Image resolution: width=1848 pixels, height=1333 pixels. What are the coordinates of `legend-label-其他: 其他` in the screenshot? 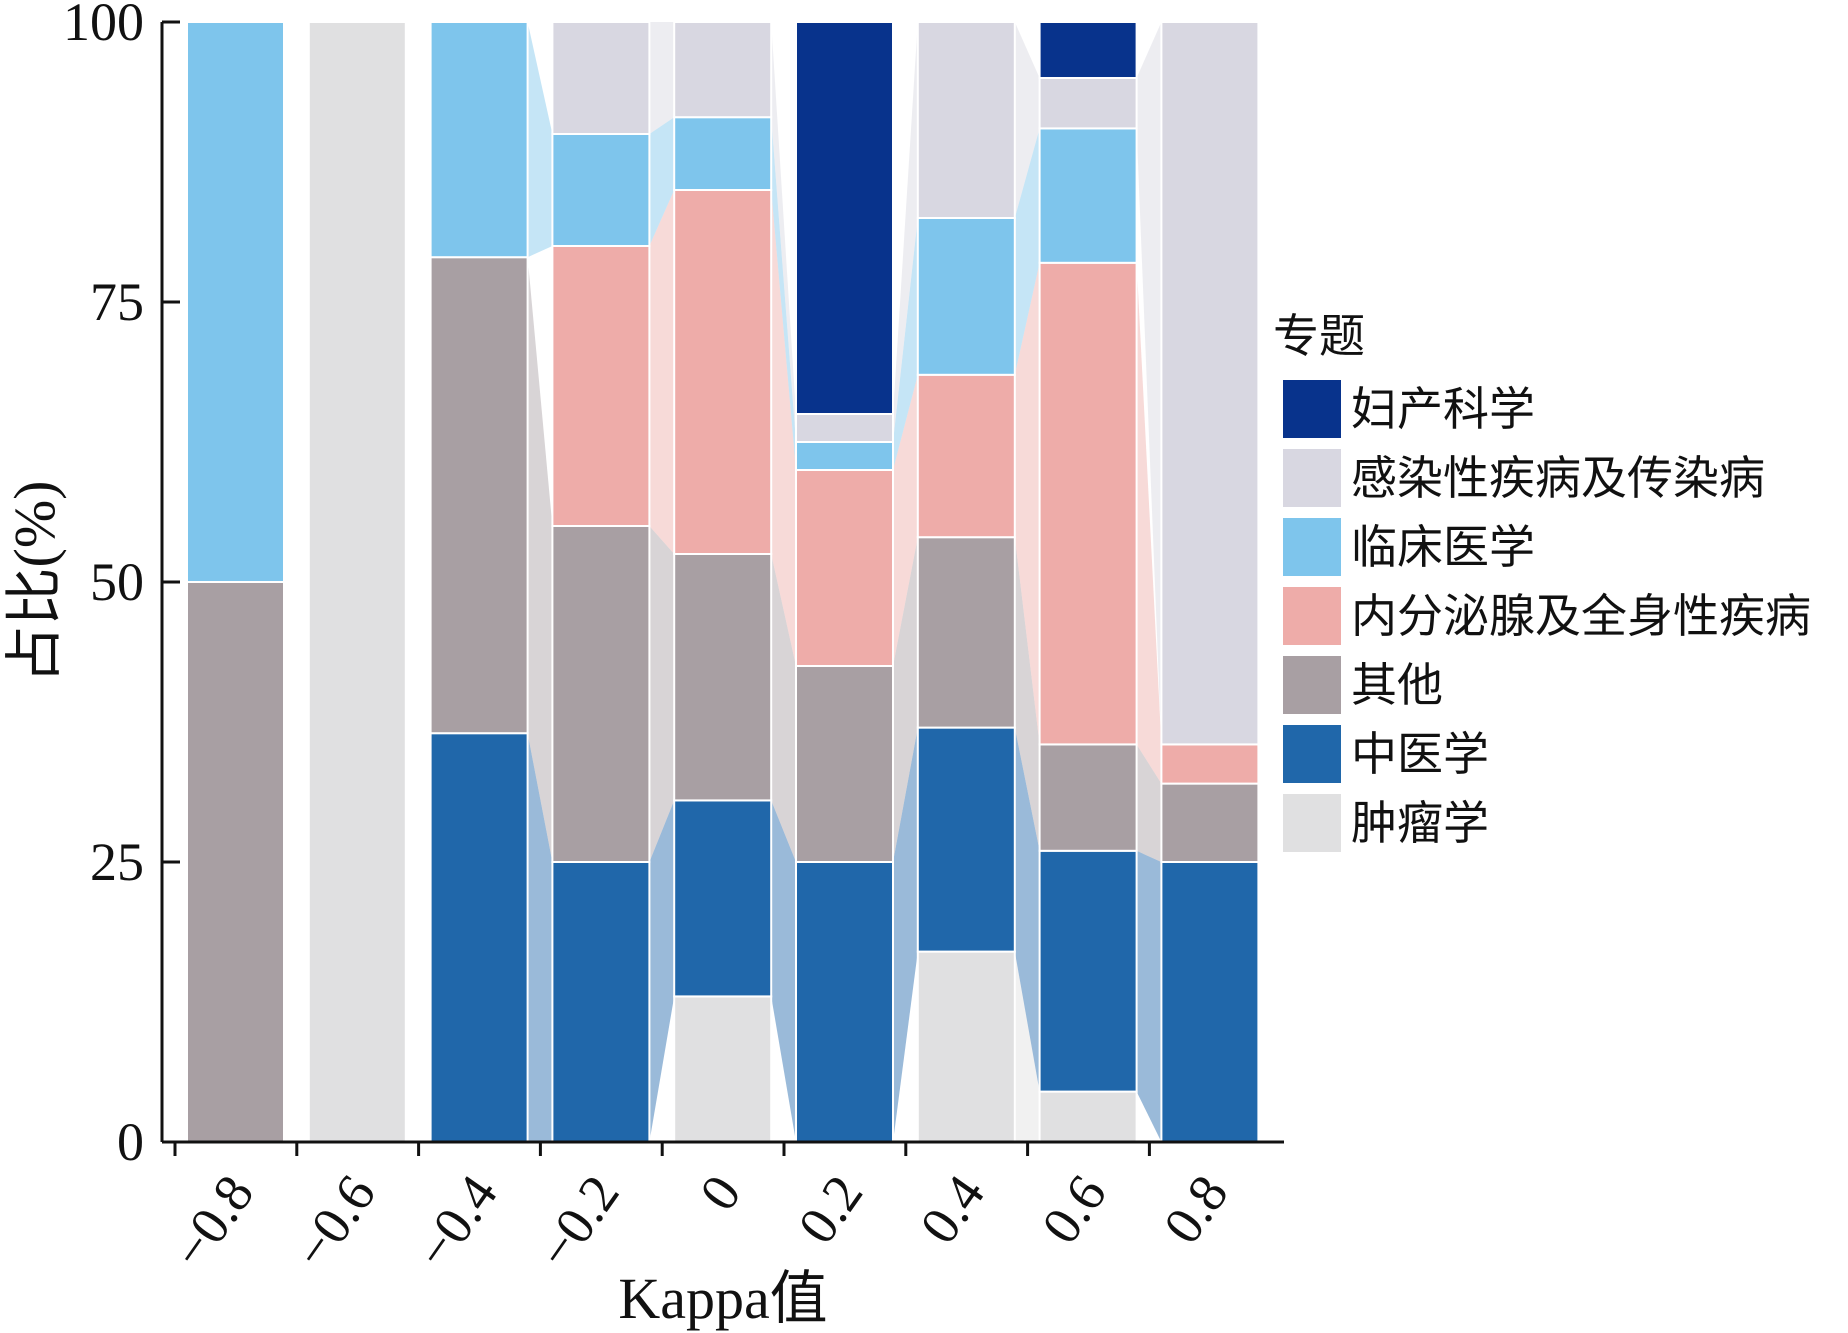 It's located at (1397, 685).